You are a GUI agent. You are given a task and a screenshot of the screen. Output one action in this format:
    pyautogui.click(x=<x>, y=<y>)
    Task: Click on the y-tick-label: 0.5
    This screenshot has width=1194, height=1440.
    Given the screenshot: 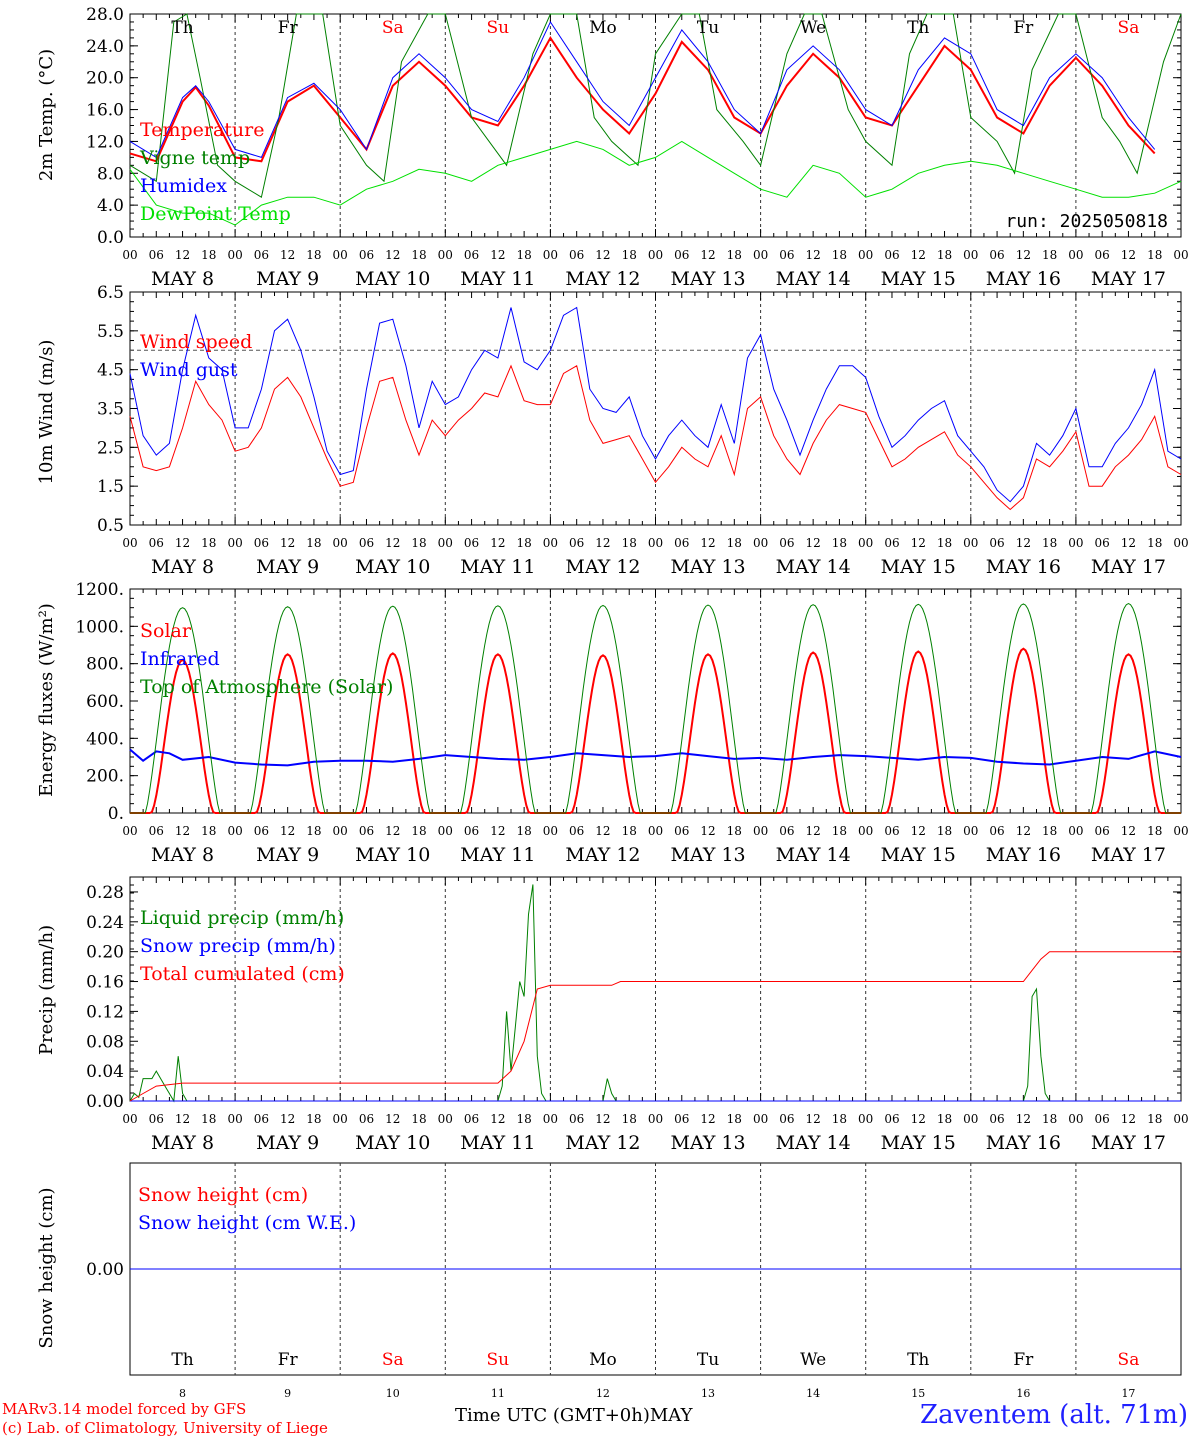 What is the action you would take?
    pyautogui.click(x=110, y=526)
    